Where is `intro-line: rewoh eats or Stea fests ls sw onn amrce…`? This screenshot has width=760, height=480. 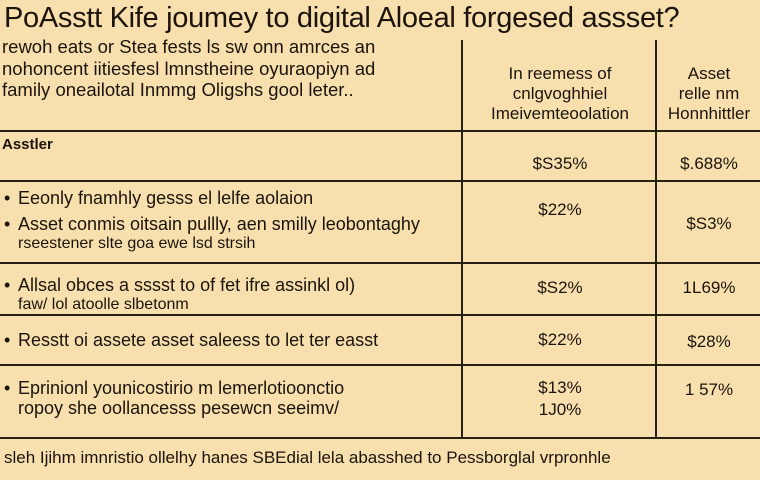 intro-line: rewoh eats or Stea fests ls sw onn amrce… is located at coordinates (189, 46).